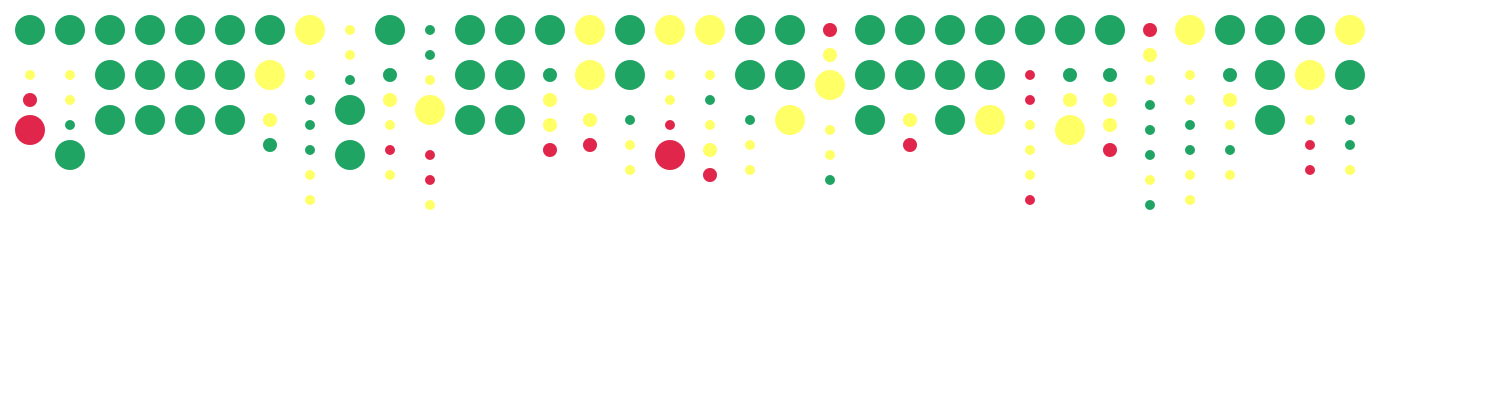 Image resolution: width=1500 pixels, height=400 pixels. Describe the element at coordinates (150, 120) in the screenshot. I see `dot-col4-3-green-large` at that location.